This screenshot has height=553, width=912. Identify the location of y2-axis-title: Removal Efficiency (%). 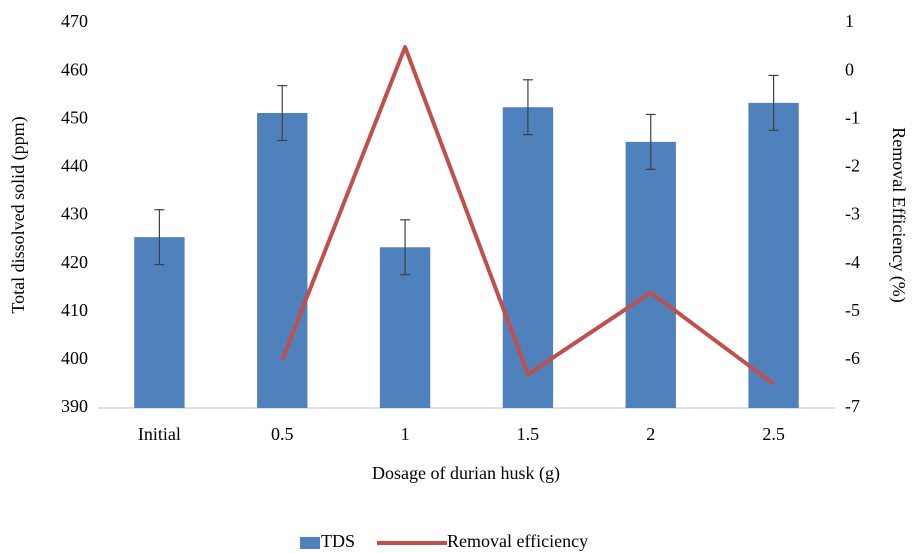
(898, 215).